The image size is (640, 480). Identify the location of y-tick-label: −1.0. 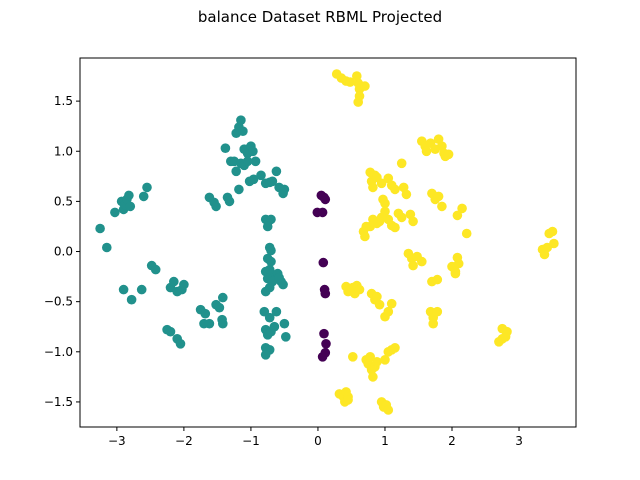
(58, 352).